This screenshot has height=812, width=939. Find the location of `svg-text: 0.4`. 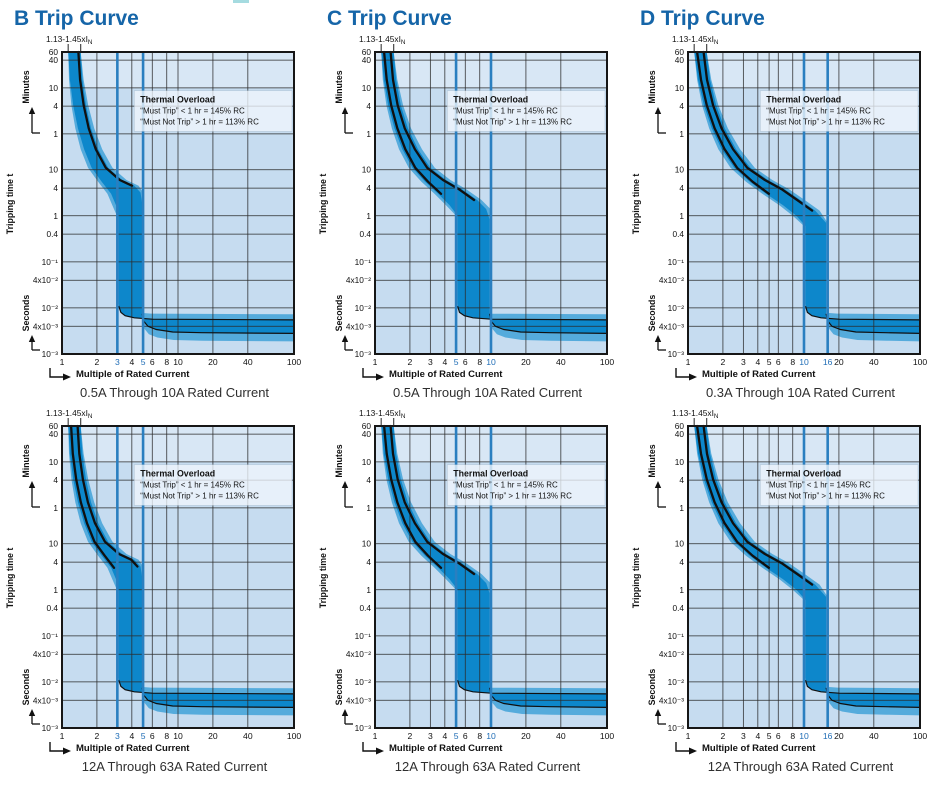

svg-text: 0.4 is located at coordinates (52, 234).